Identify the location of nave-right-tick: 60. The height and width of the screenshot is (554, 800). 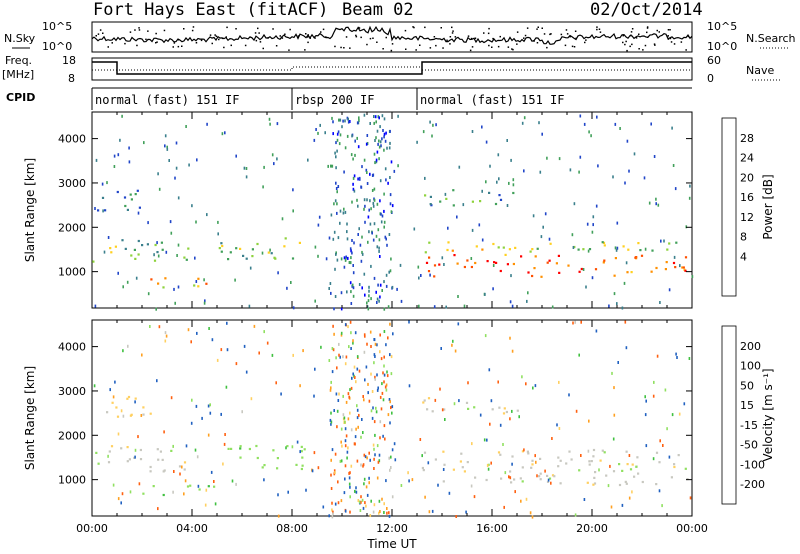
(714, 60).